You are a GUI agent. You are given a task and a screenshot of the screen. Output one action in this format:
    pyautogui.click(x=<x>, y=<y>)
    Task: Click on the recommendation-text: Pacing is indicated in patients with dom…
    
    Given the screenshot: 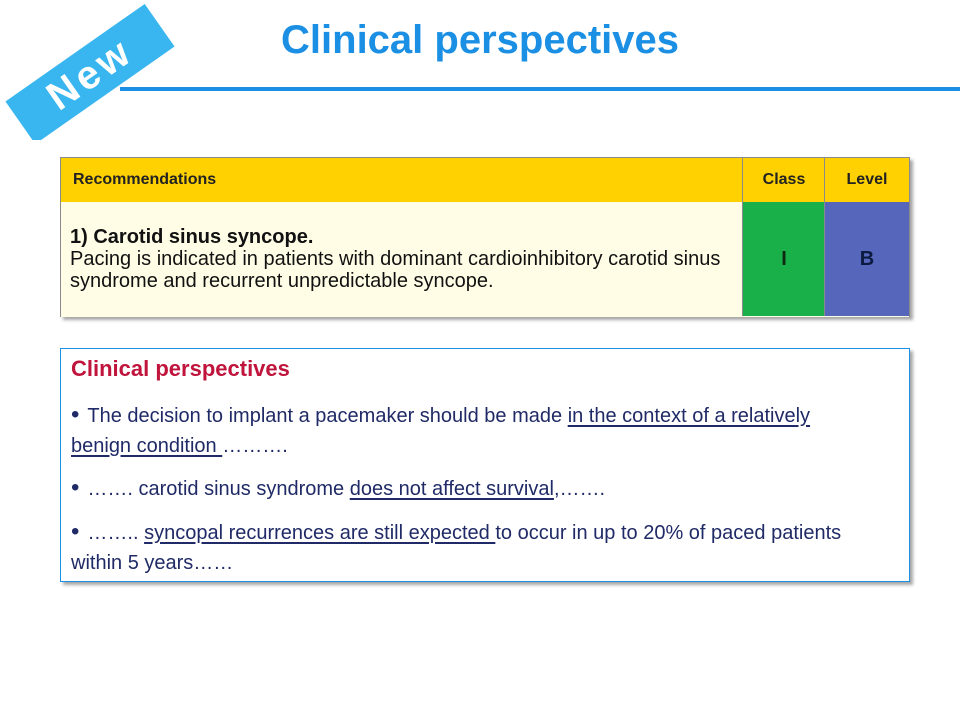 What is the action you would take?
    pyautogui.click(x=395, y=270)
    